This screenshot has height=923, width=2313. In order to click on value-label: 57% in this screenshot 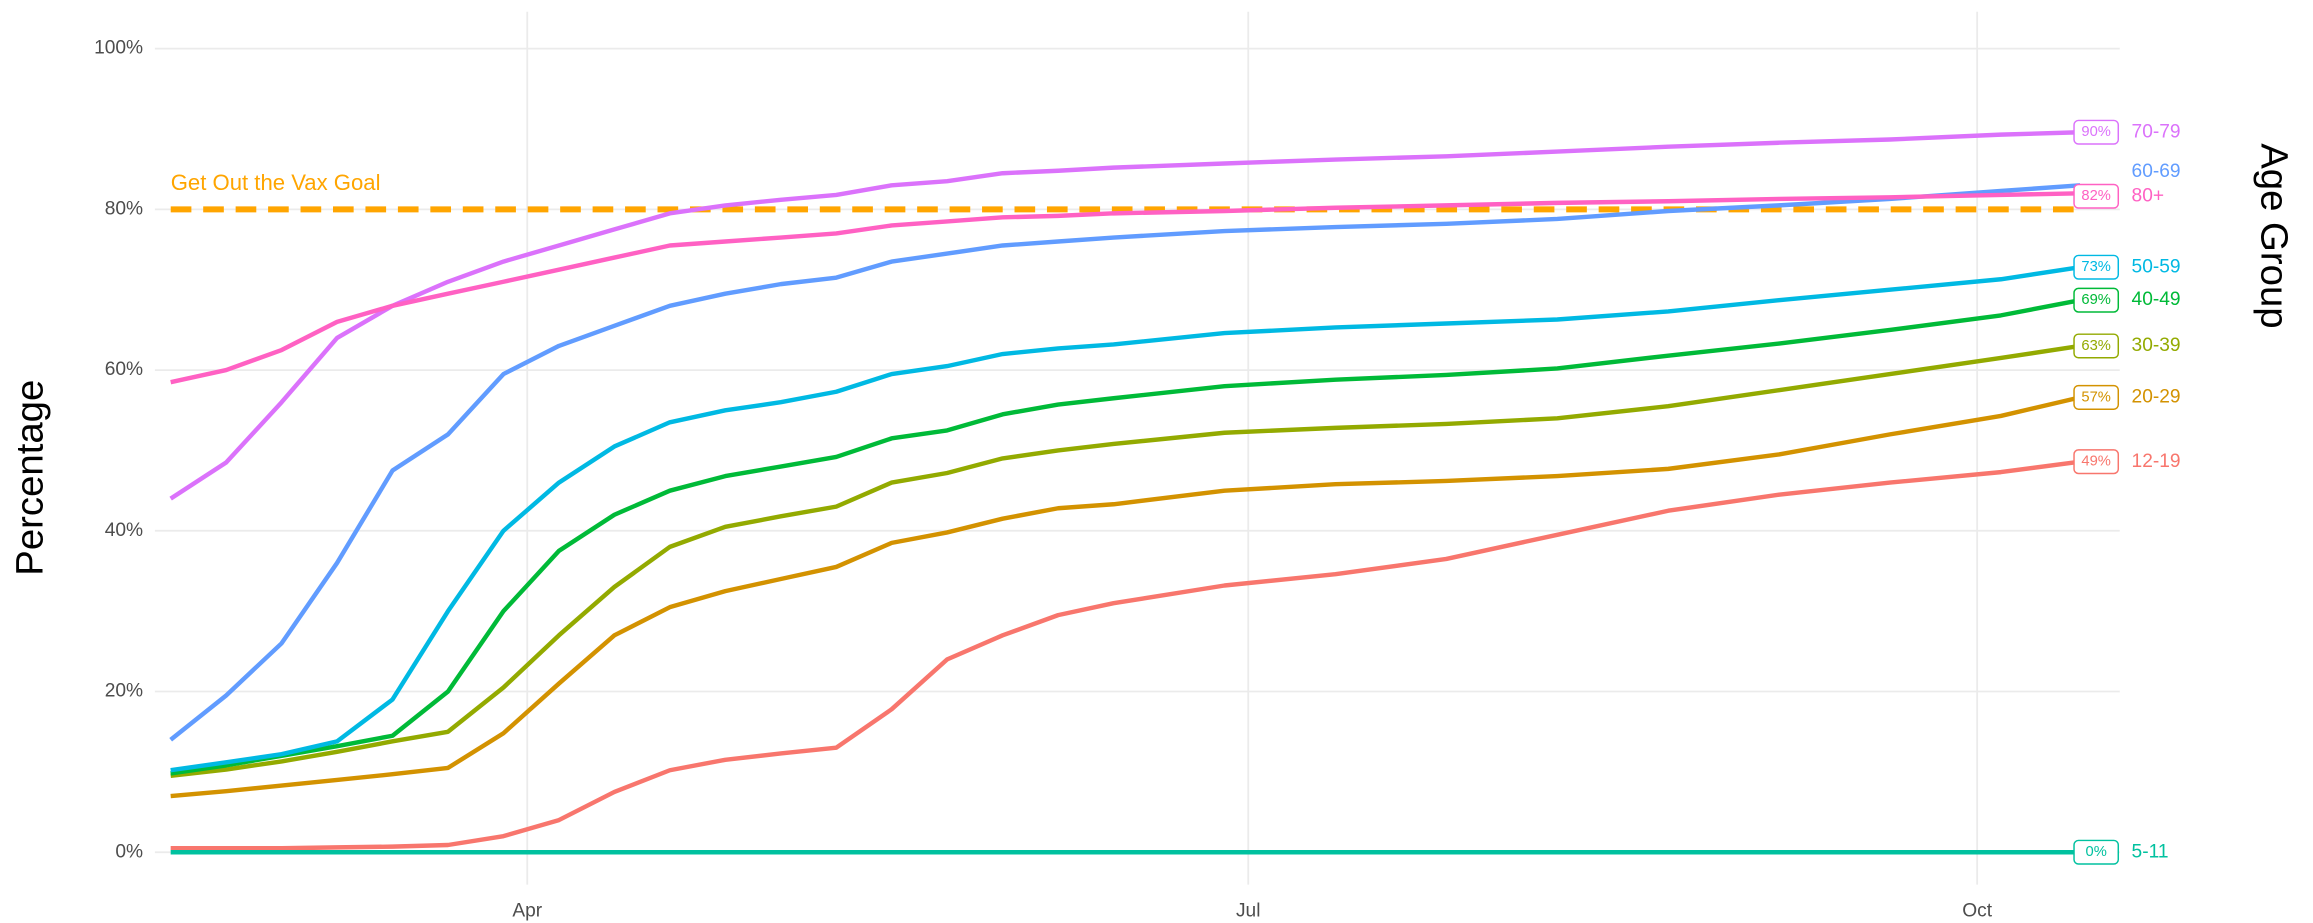, I will do `click(2096, 397)`.